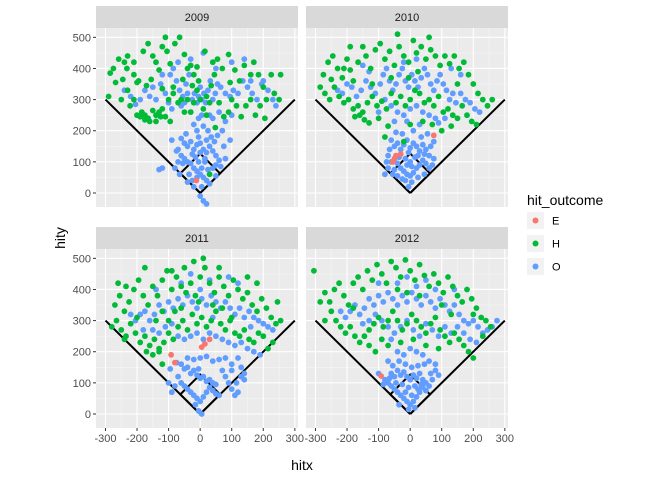  Describe the element at coordinates (407, 239) in the screenshot. I see `facet-strip-label: 2012` at that location.